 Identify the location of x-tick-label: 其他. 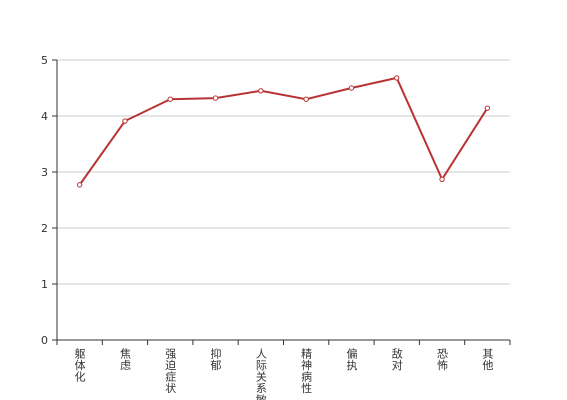
(487, 359).